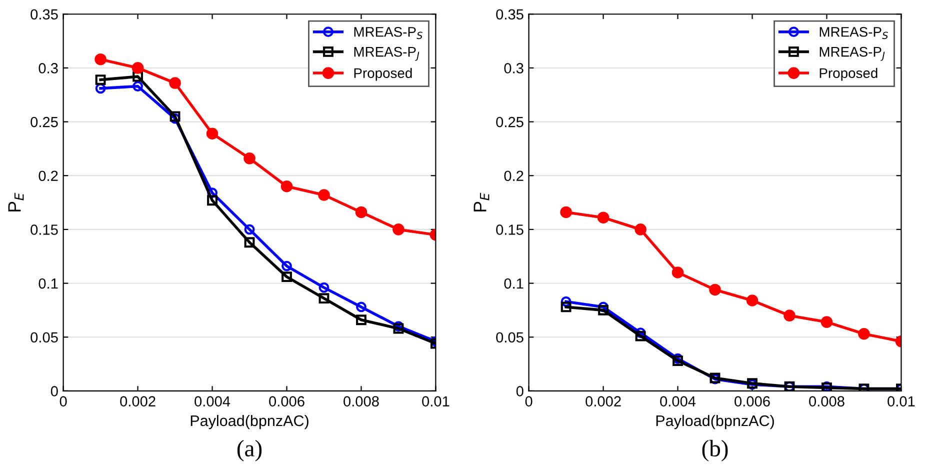  I want to click on text: (b), so click(715, 451).